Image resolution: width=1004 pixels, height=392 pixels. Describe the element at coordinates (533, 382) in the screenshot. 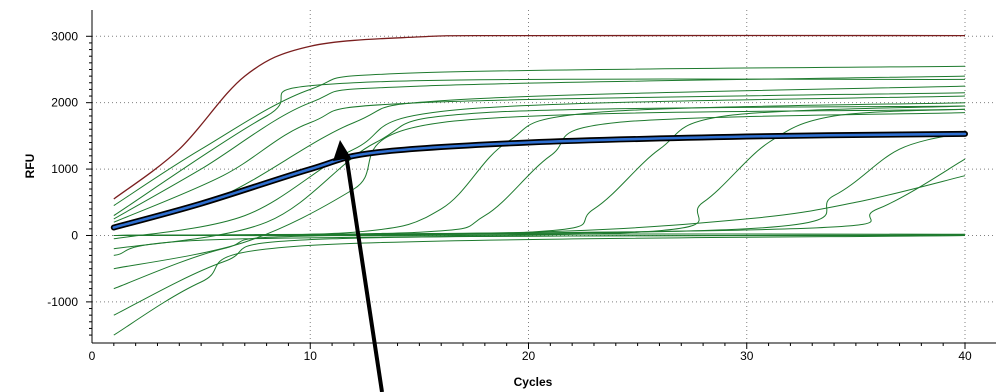

I see `x-axis-label: Cycles` at that location.